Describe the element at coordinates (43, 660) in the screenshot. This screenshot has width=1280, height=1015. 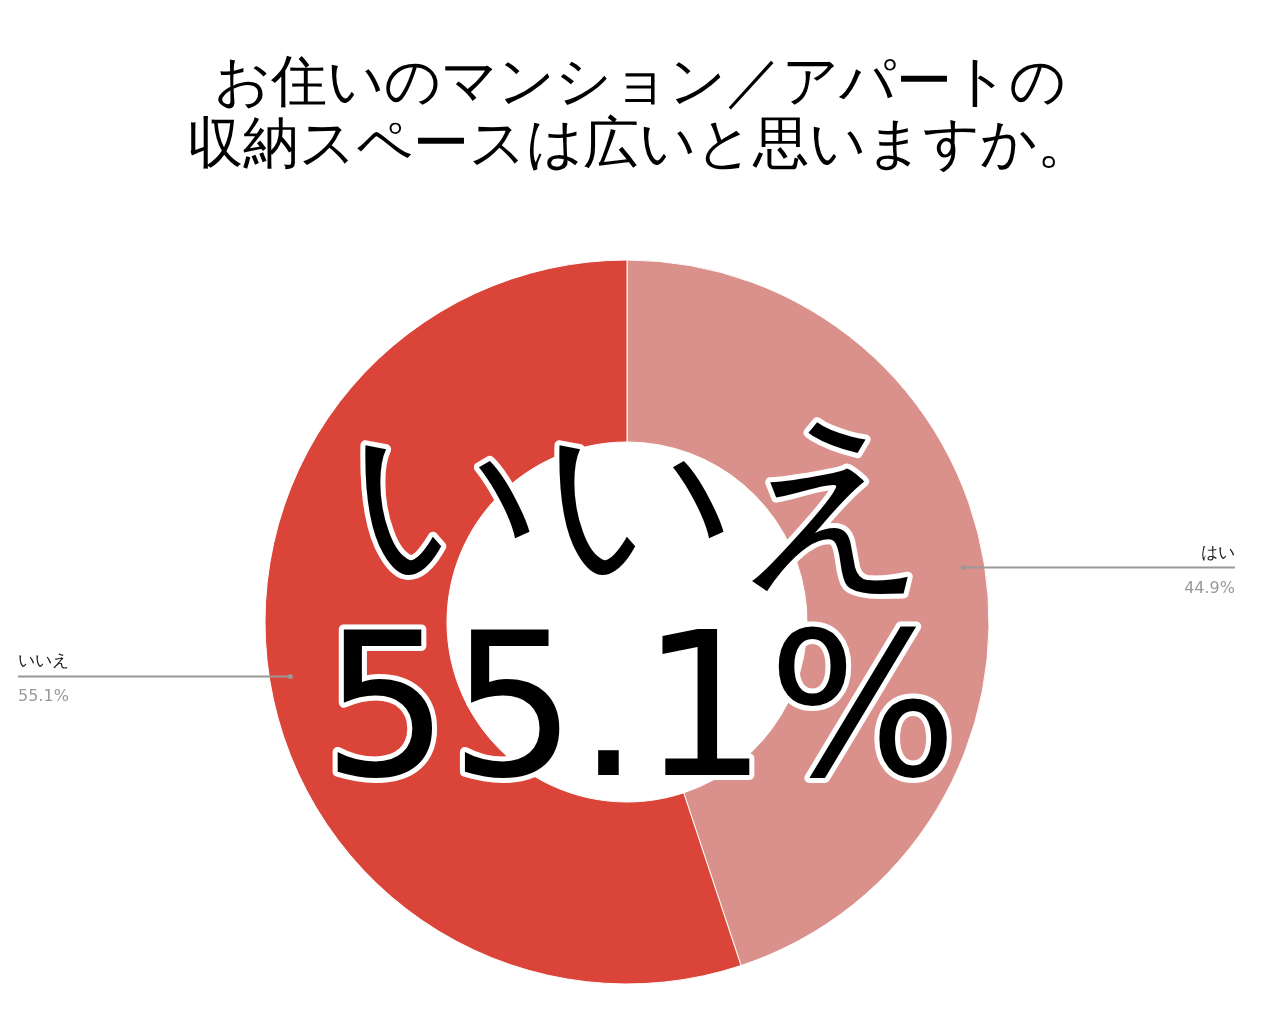
I see `slice-label: いいえ` at that location.